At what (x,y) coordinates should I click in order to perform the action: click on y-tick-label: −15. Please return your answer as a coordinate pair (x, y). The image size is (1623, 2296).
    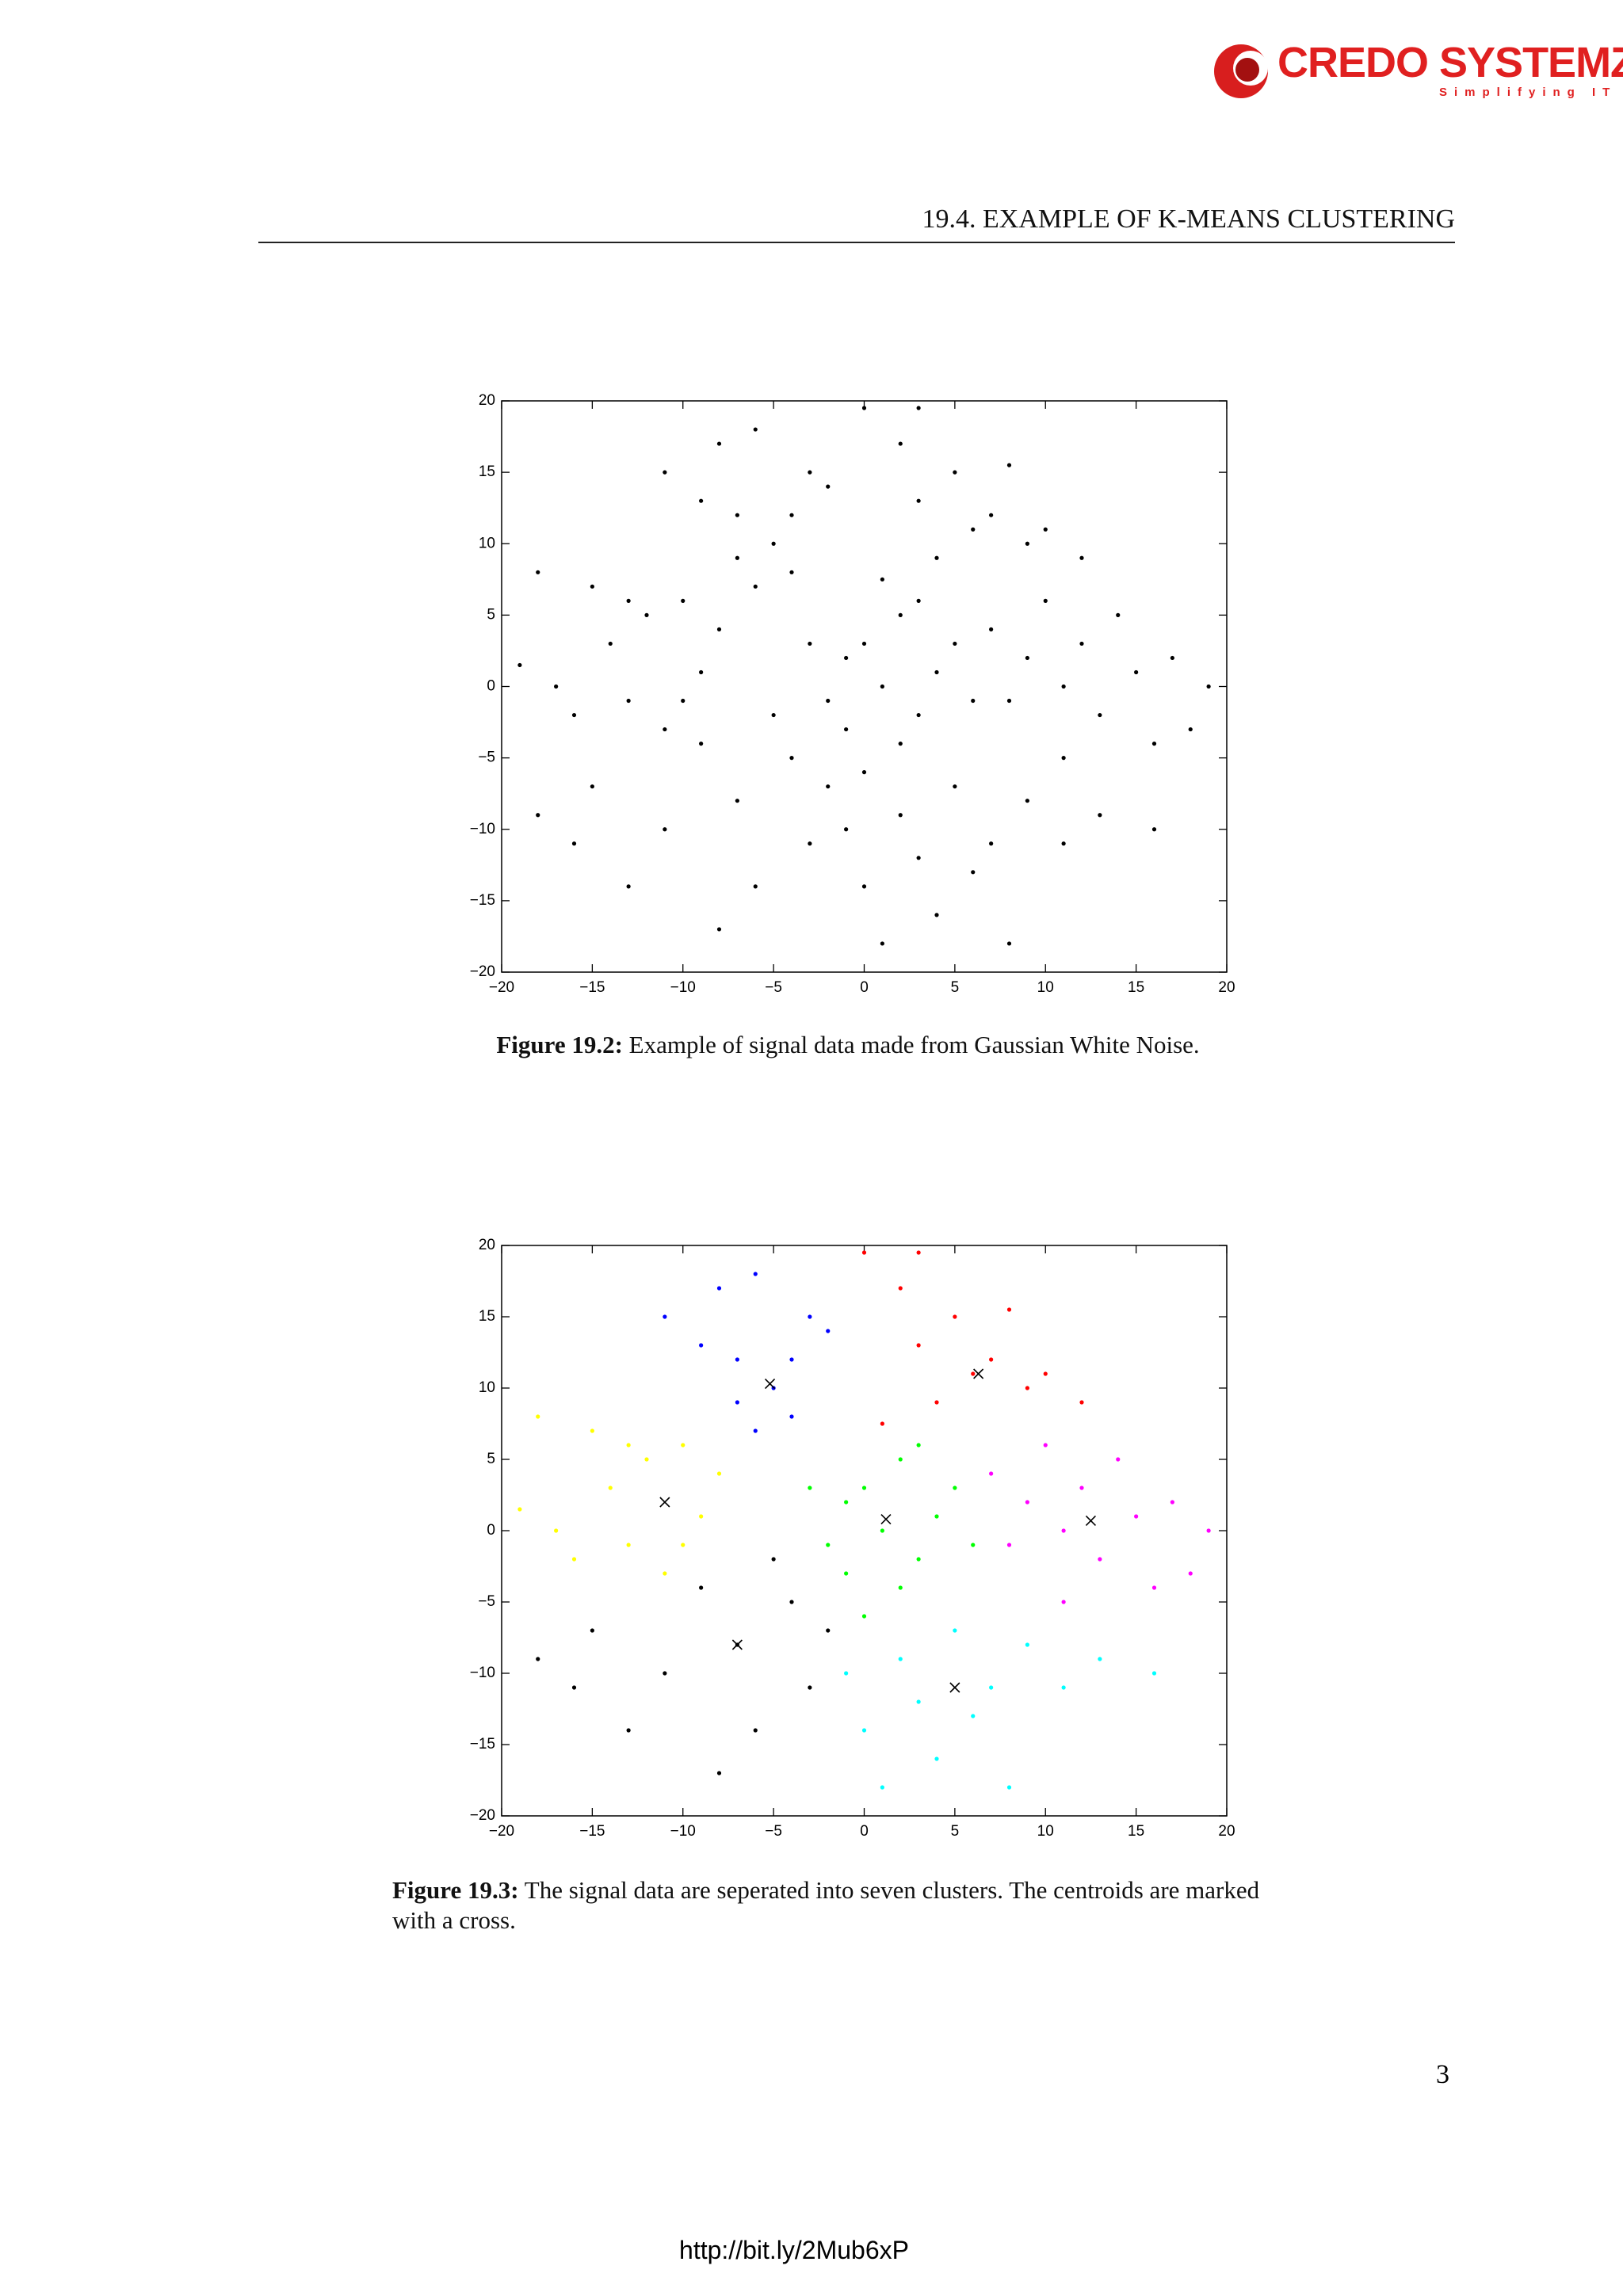
    Looking at the image, I should click on (483, 1744).